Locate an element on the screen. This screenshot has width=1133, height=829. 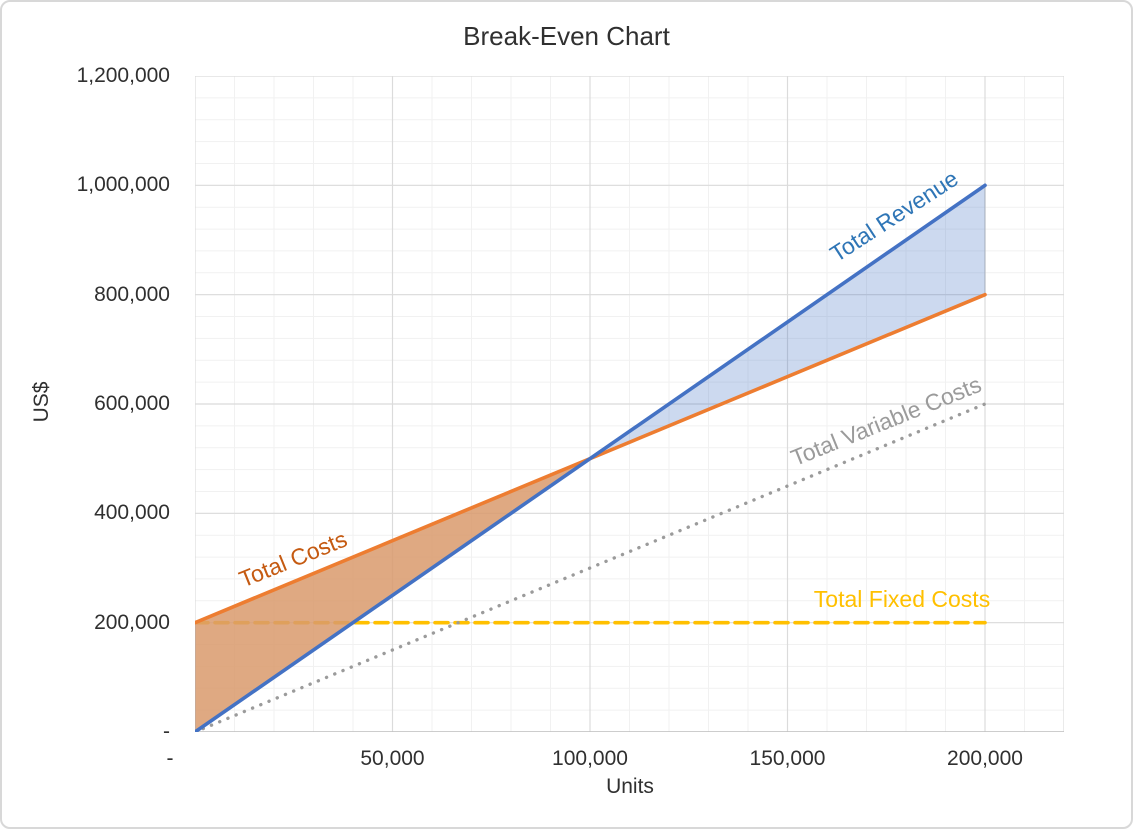
x-tick-label: - is located at coordinates (170, 758).